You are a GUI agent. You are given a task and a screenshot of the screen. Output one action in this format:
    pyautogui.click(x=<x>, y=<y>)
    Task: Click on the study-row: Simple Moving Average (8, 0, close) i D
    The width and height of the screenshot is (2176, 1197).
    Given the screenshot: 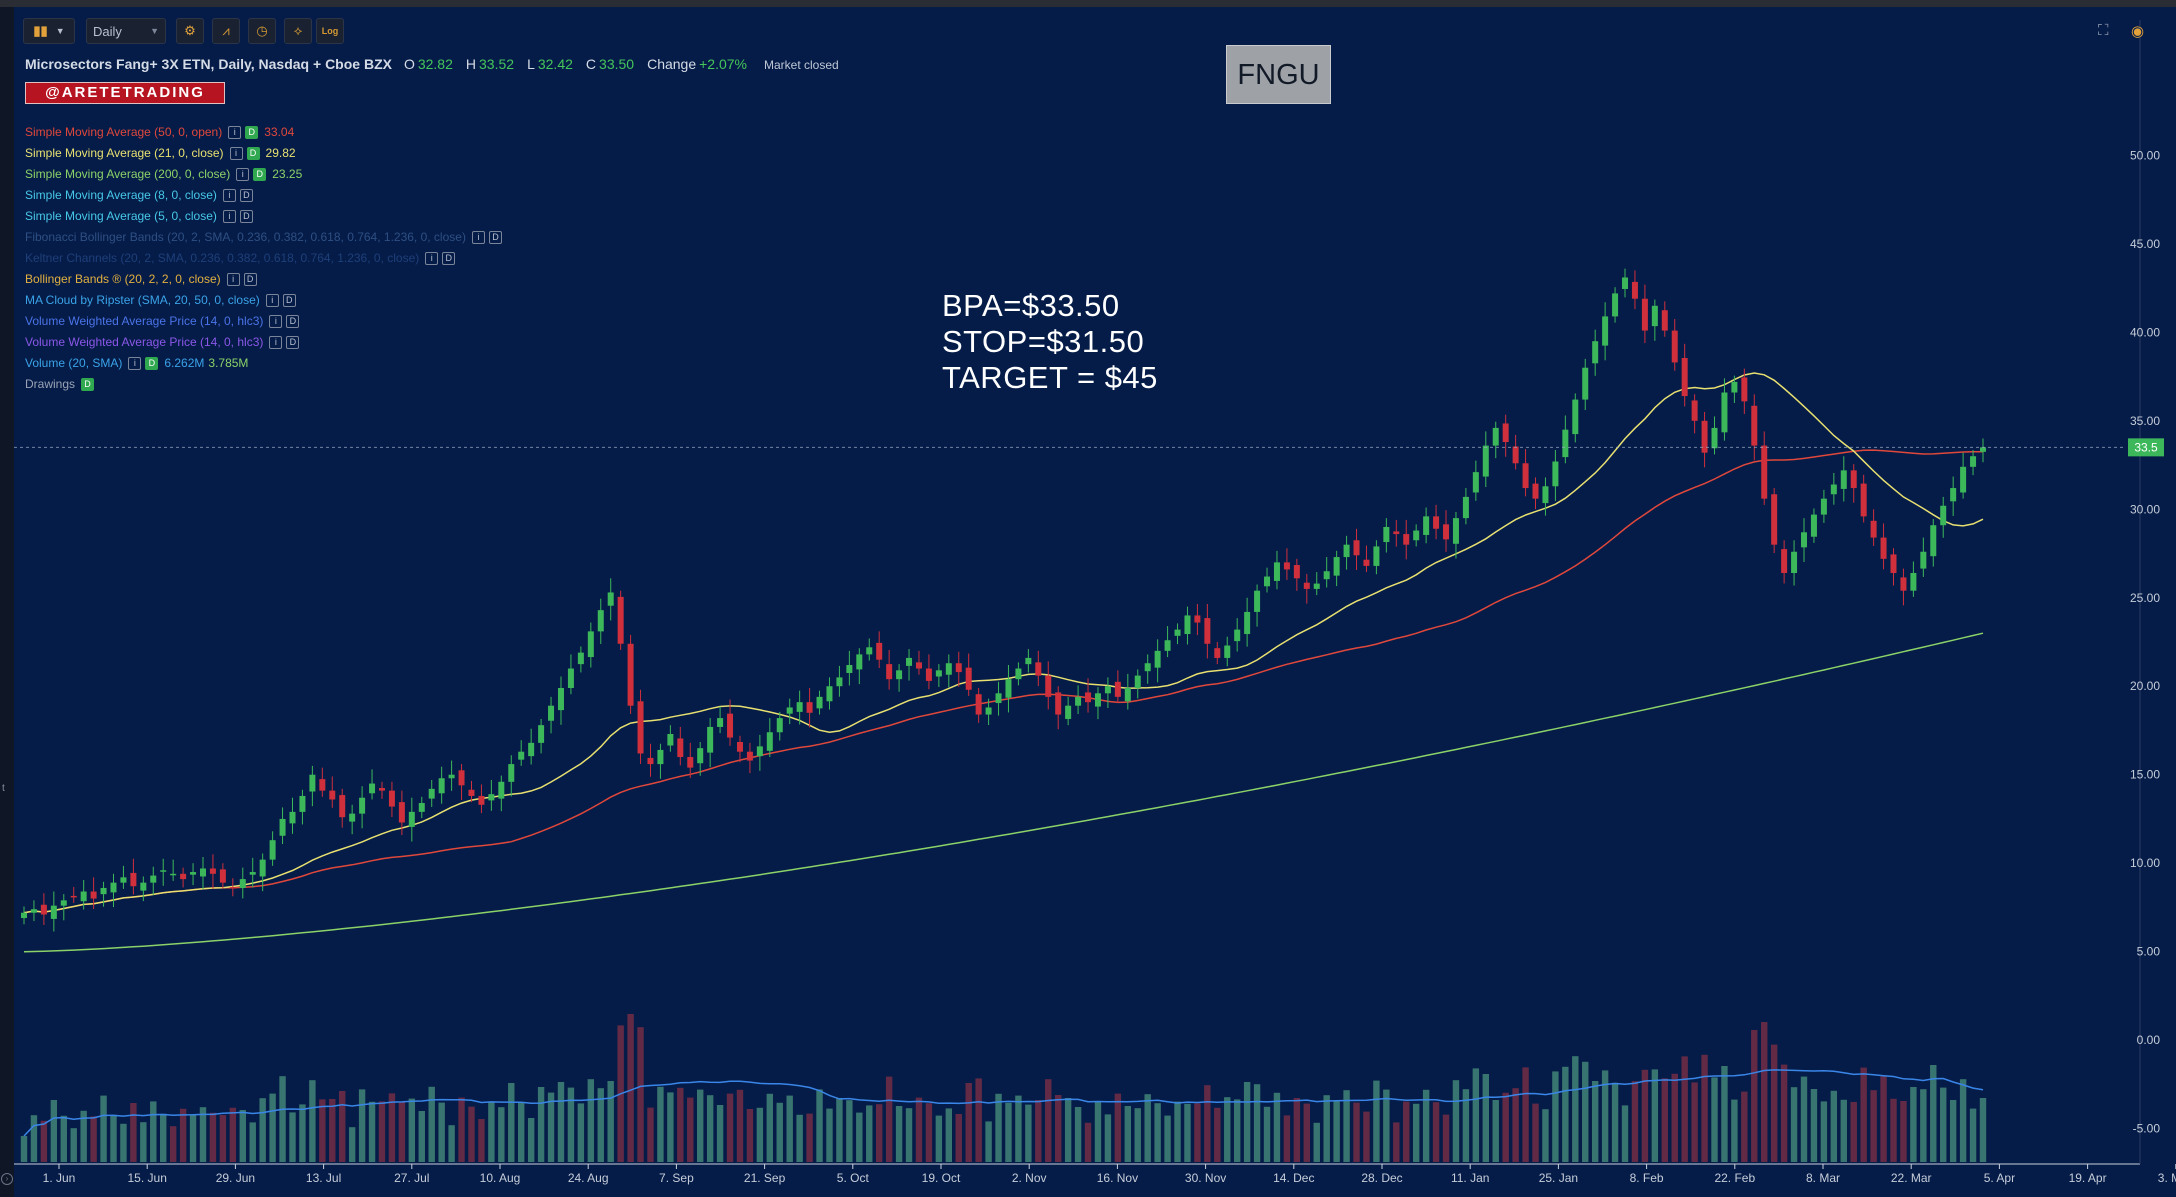 What is the action you would take?
    pyautogui.click(x=139, y=195)
    